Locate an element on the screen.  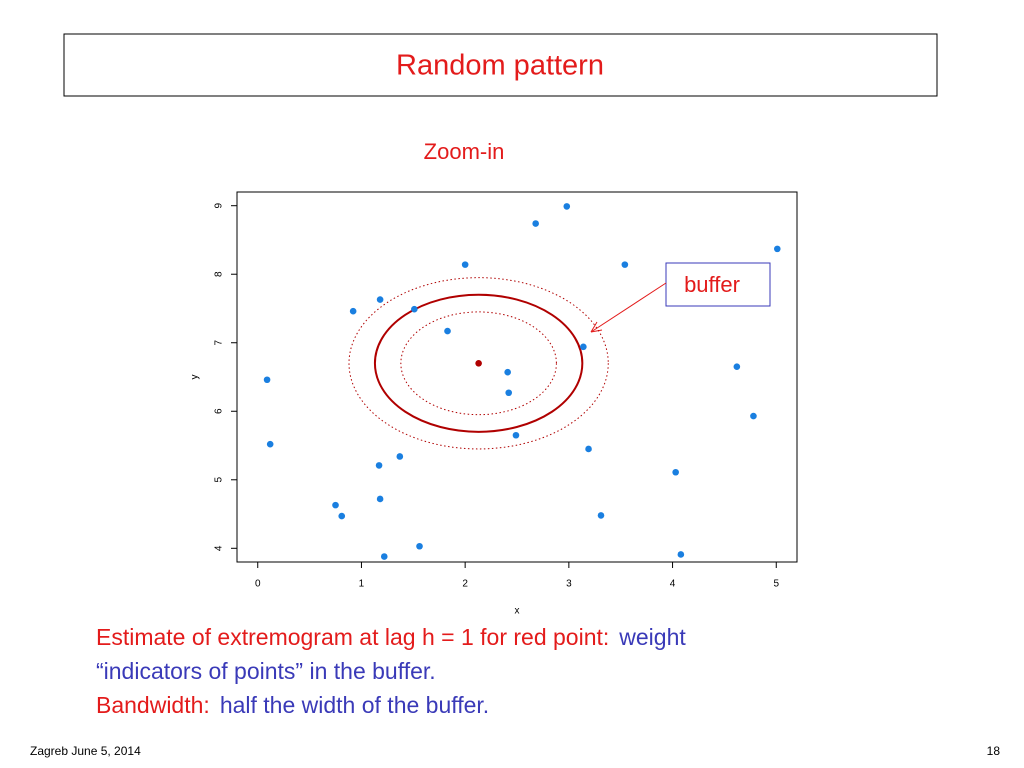
arrow-head is located at coordinates (596, 327).